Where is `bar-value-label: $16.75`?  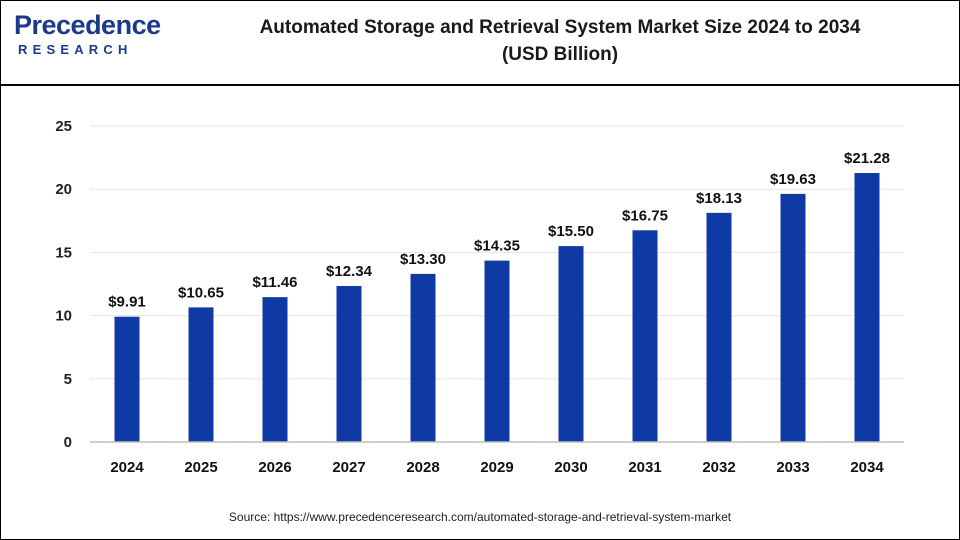 bar-value-label: $16.75 is located at coordinates (645, 215).